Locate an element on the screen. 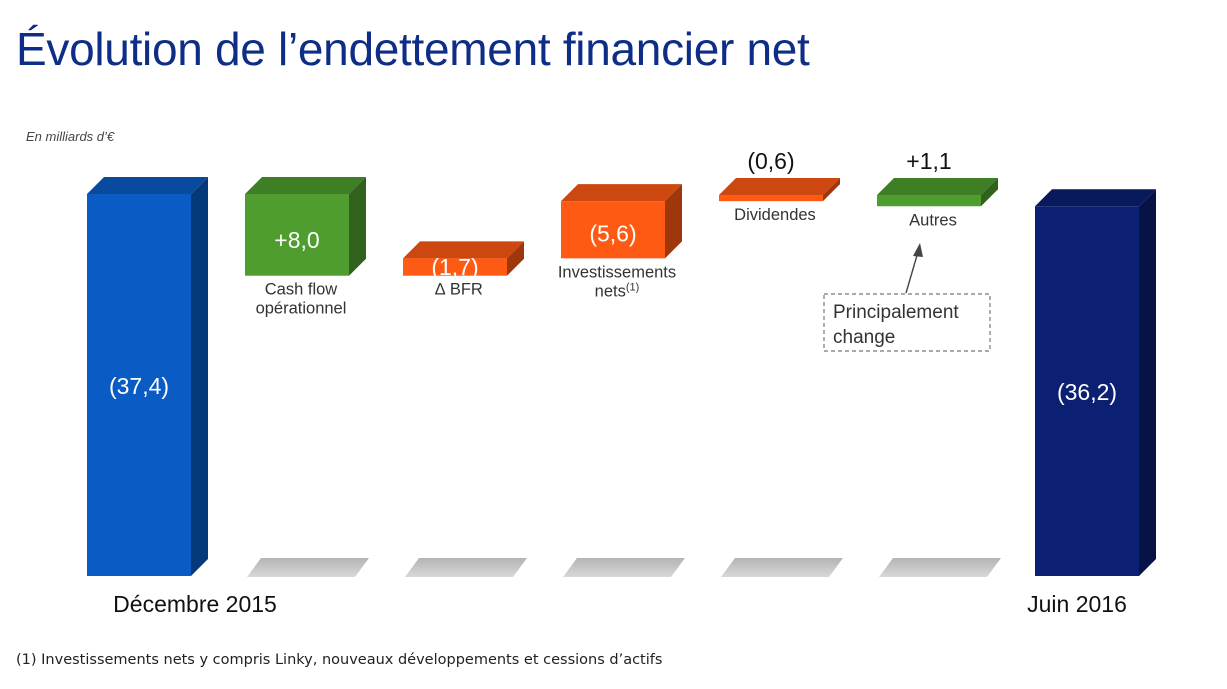 Image resolution: width=1227 pixels, height=689 pixels. category-label-invest-line-1: Investissements is located at coordinates (617, 272).